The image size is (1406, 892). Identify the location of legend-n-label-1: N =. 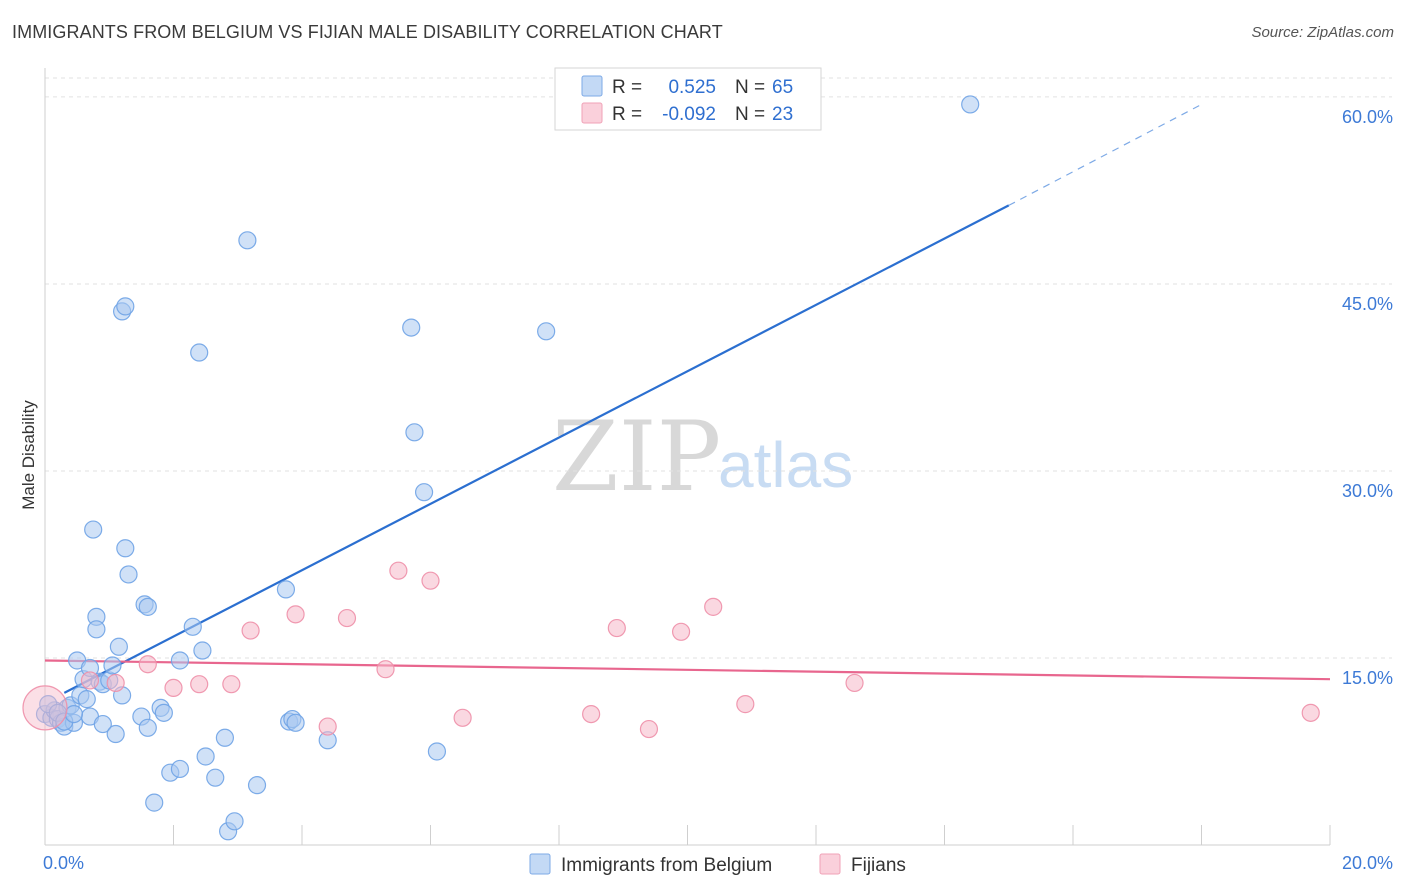
(750, 87).